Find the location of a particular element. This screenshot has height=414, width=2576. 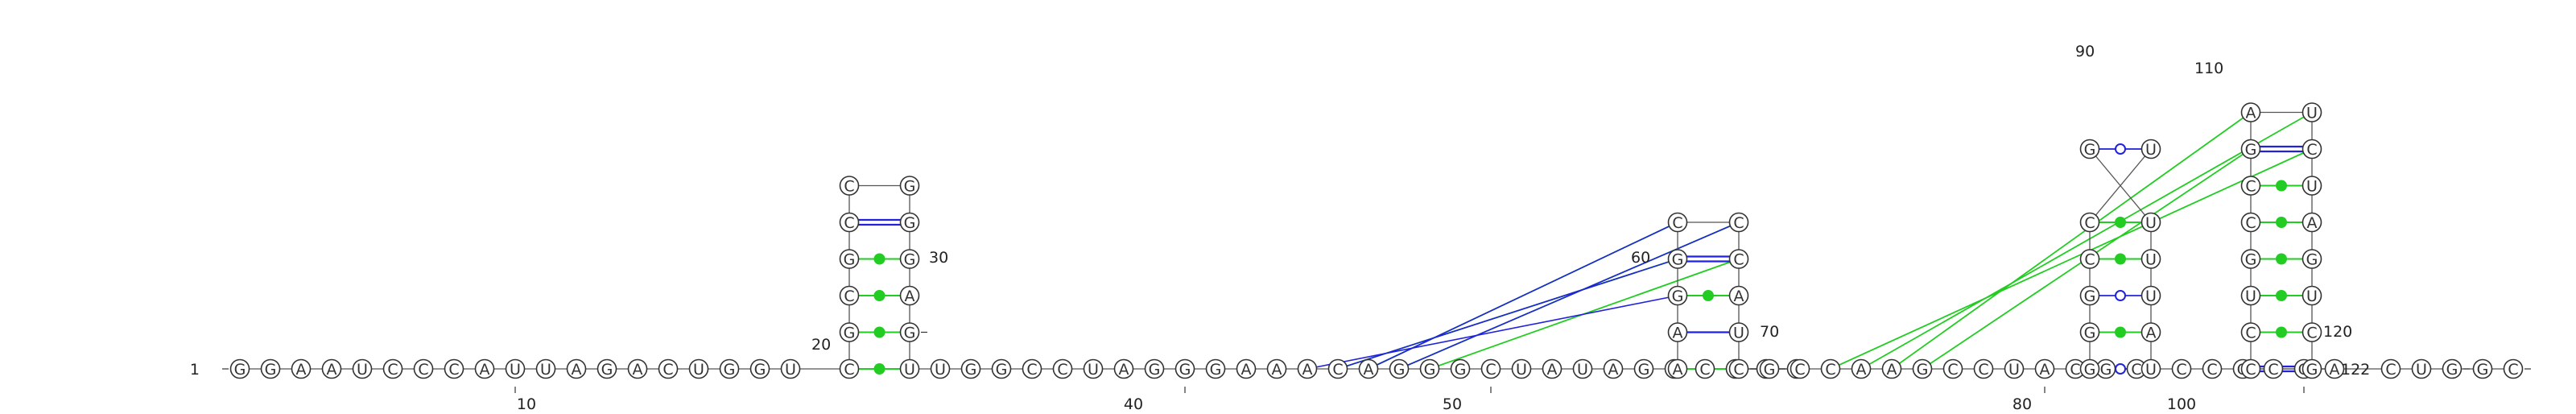

position-label-90: 90 is located at coordinates (2085, 51).